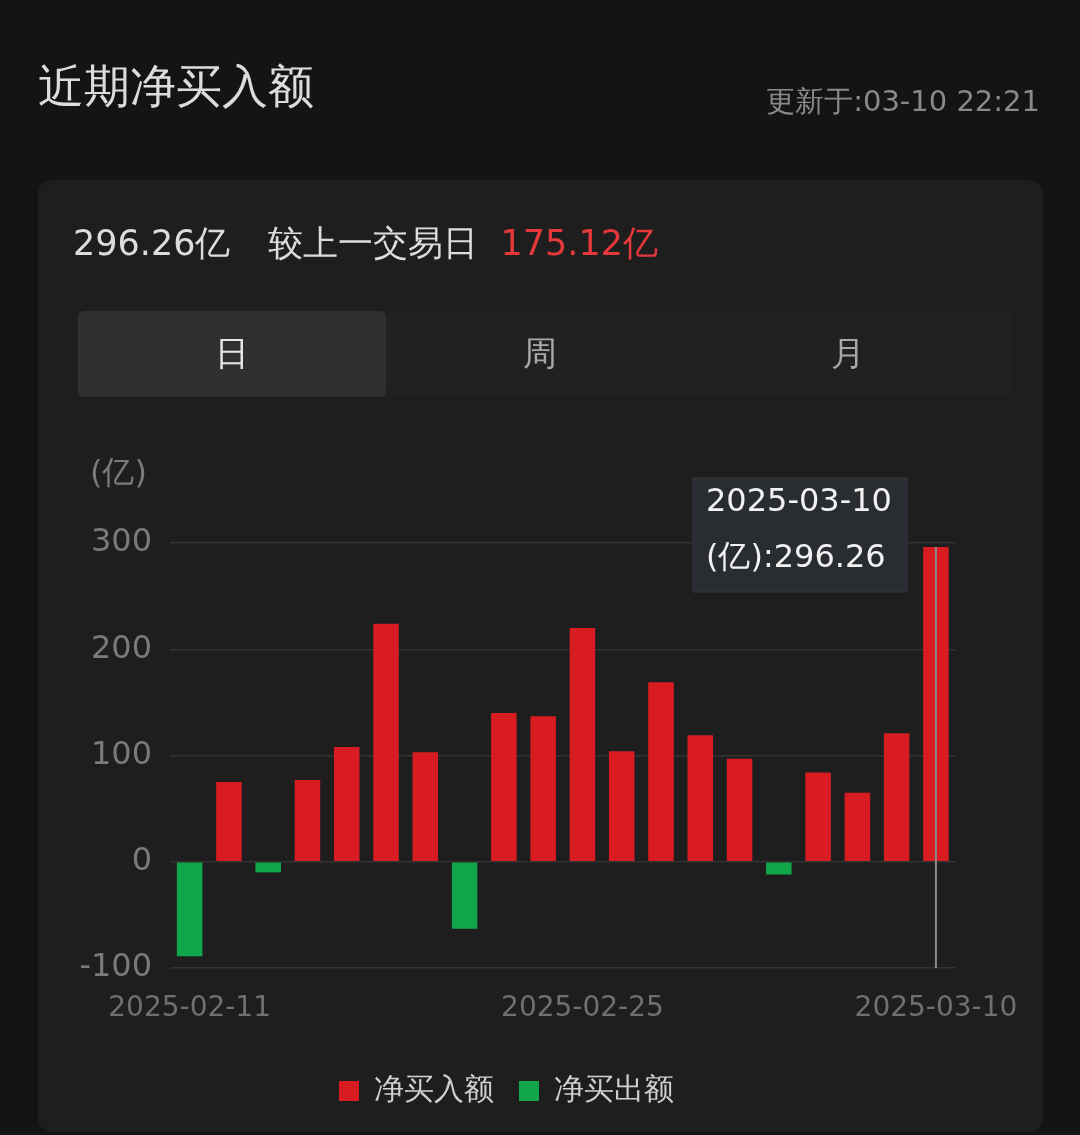  What do you see at coordinates (152, 243) in the screenshot?
I see `text: 296.26亿` at bounding box center [152, 243].